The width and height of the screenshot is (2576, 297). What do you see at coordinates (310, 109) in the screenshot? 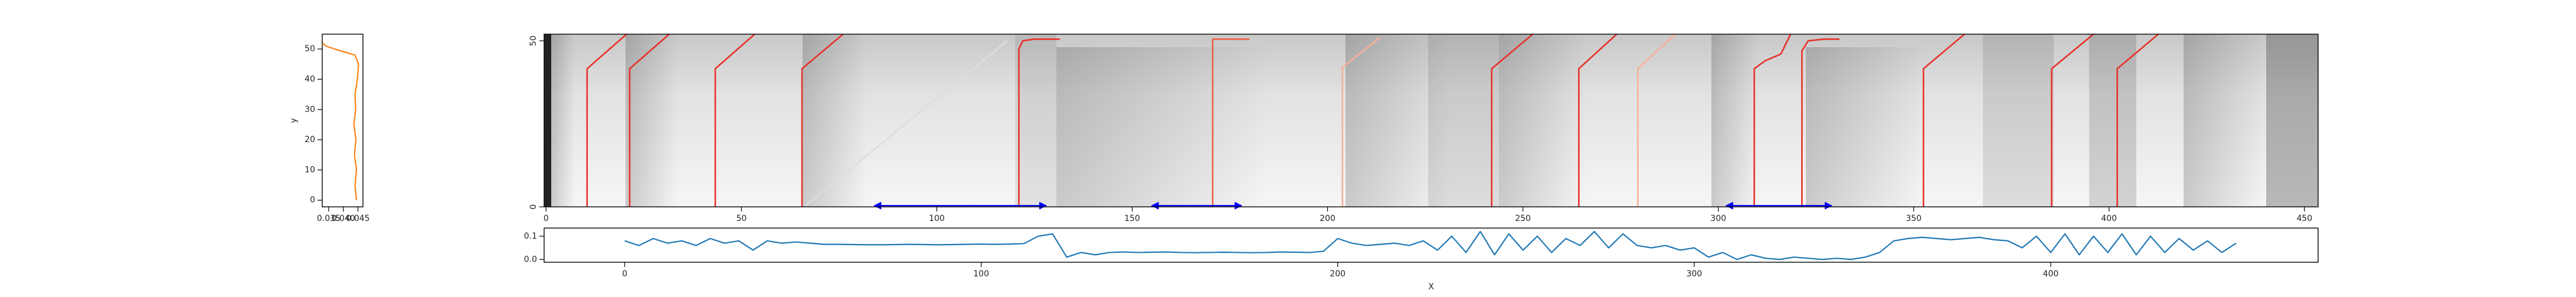
I see `y-tick-label: 30` at bounding box center [310, 109].